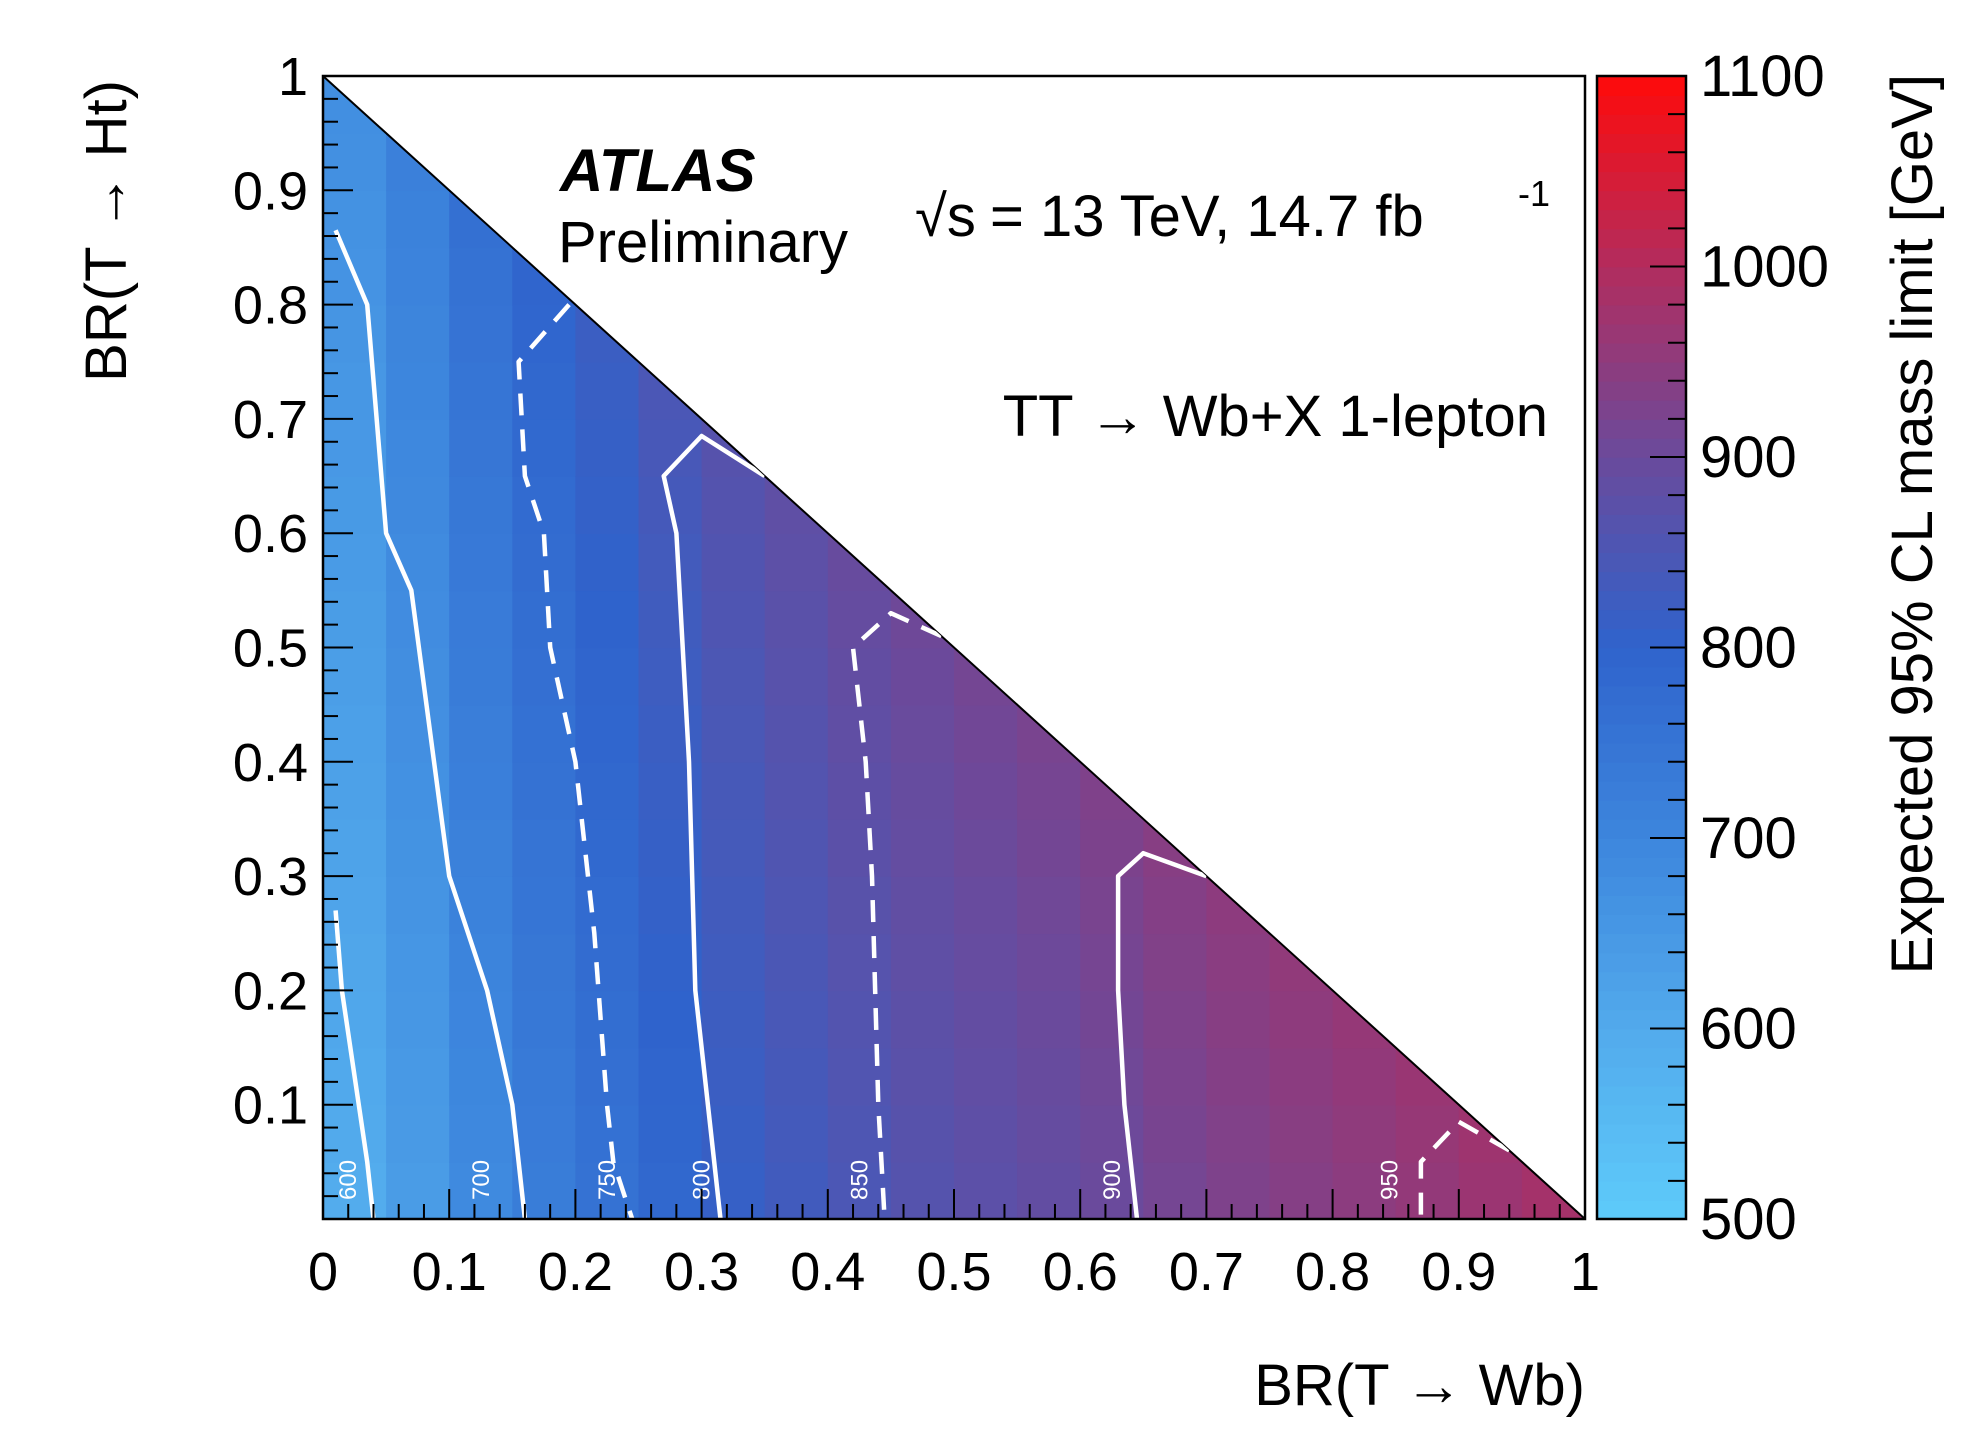  Describe the element at coordinates (270, 191) in the screenshot. I see `y-tick-label: 0.9` at that location.